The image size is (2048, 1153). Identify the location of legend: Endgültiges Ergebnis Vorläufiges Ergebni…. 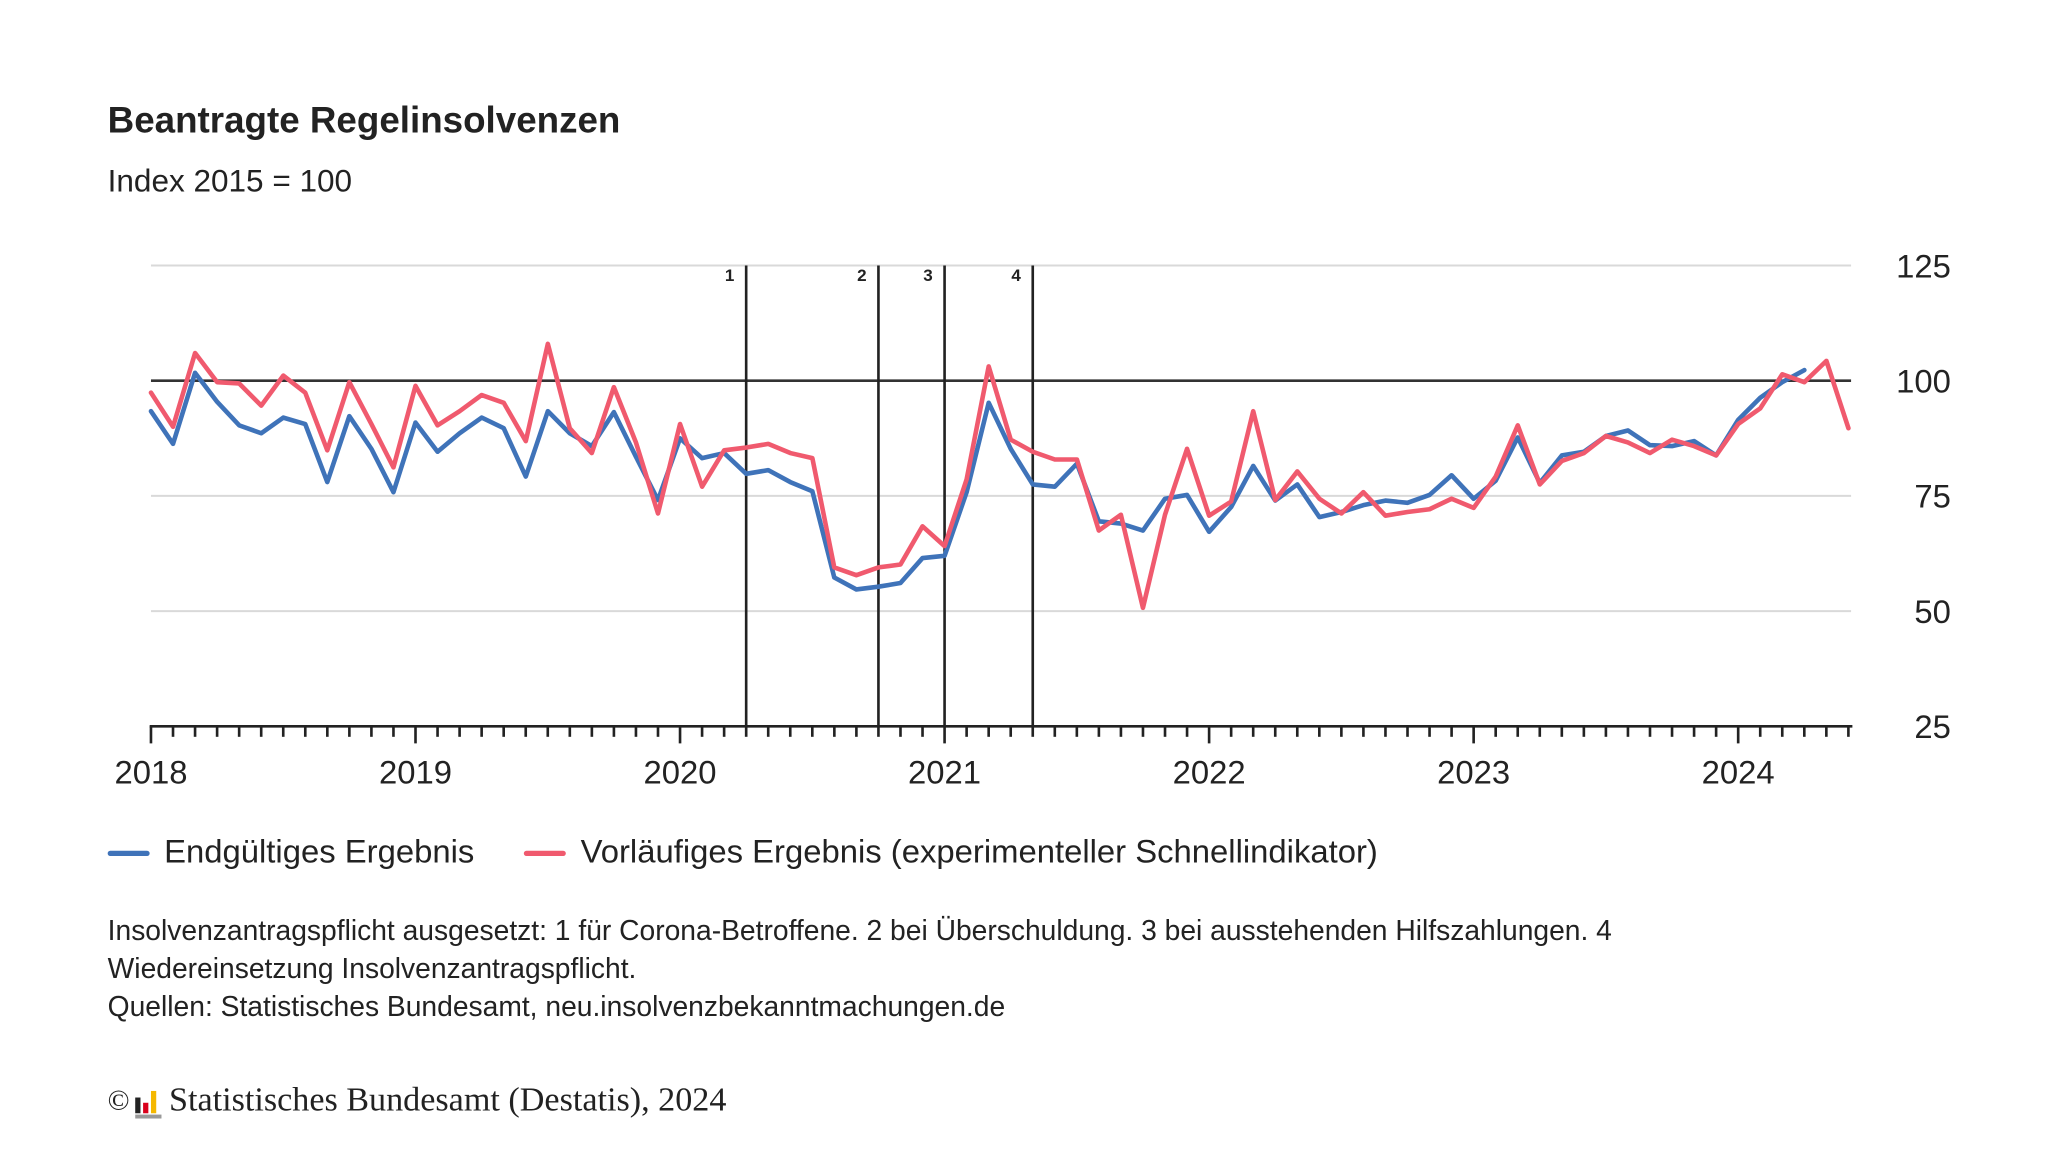
(767, 852).